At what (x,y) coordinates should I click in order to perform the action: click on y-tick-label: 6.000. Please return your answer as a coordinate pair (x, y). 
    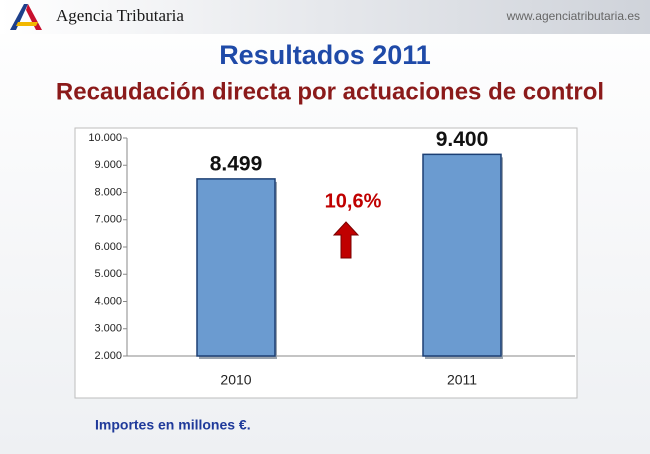
    Looking at the image, I should click on (108, 247).